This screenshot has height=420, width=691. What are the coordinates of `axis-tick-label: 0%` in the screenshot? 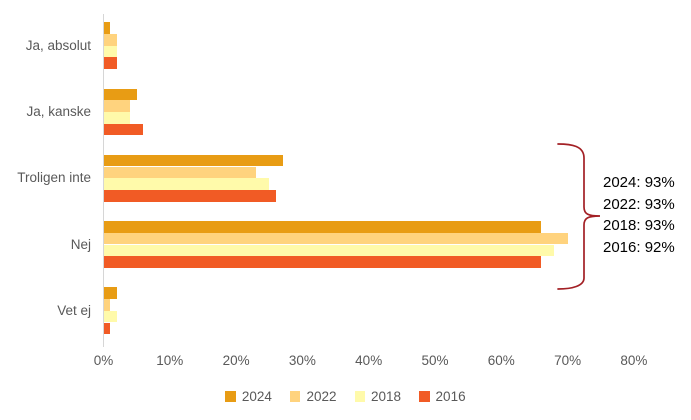 It's located at (103, 360).